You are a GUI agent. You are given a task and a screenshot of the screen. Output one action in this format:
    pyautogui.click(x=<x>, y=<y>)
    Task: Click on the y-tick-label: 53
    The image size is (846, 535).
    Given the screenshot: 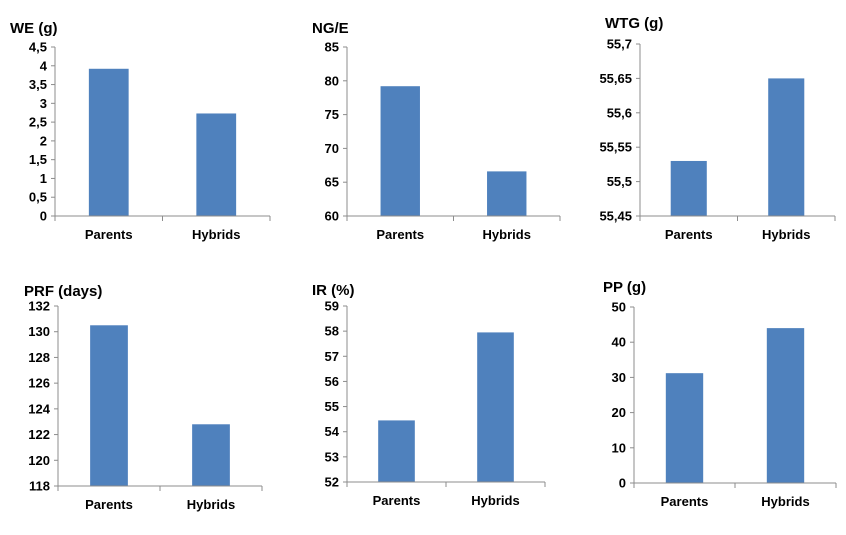 What is the action you would take?
    pyautogui.click(x=332, y=456)
    